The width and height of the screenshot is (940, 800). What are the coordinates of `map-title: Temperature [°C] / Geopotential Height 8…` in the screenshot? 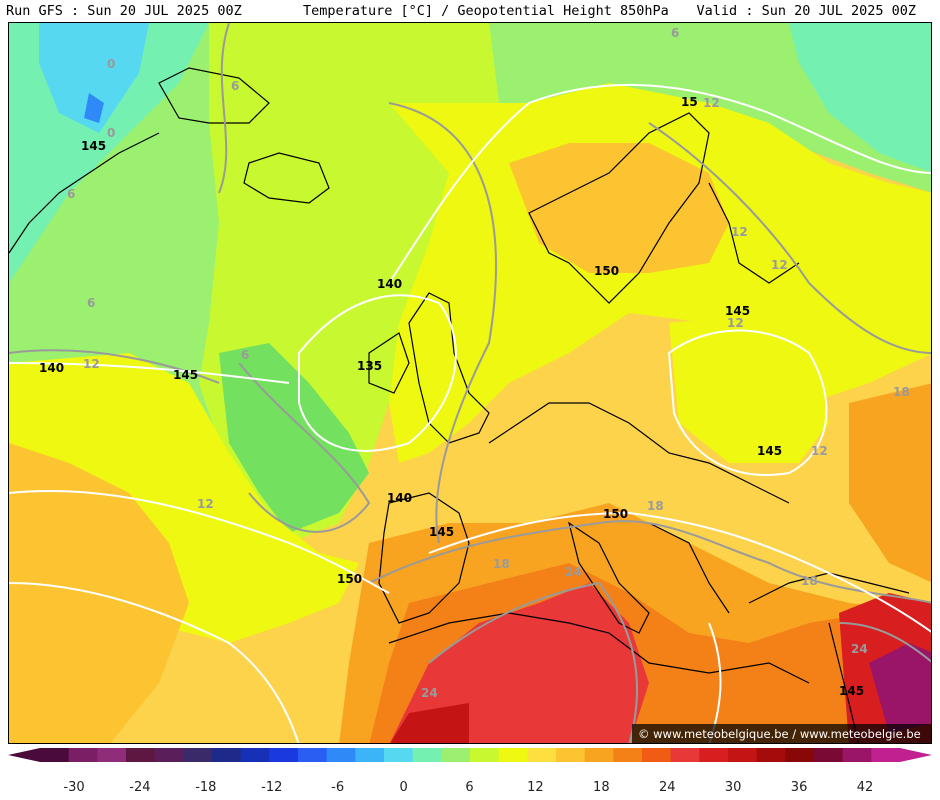 It's located at (486, 11).